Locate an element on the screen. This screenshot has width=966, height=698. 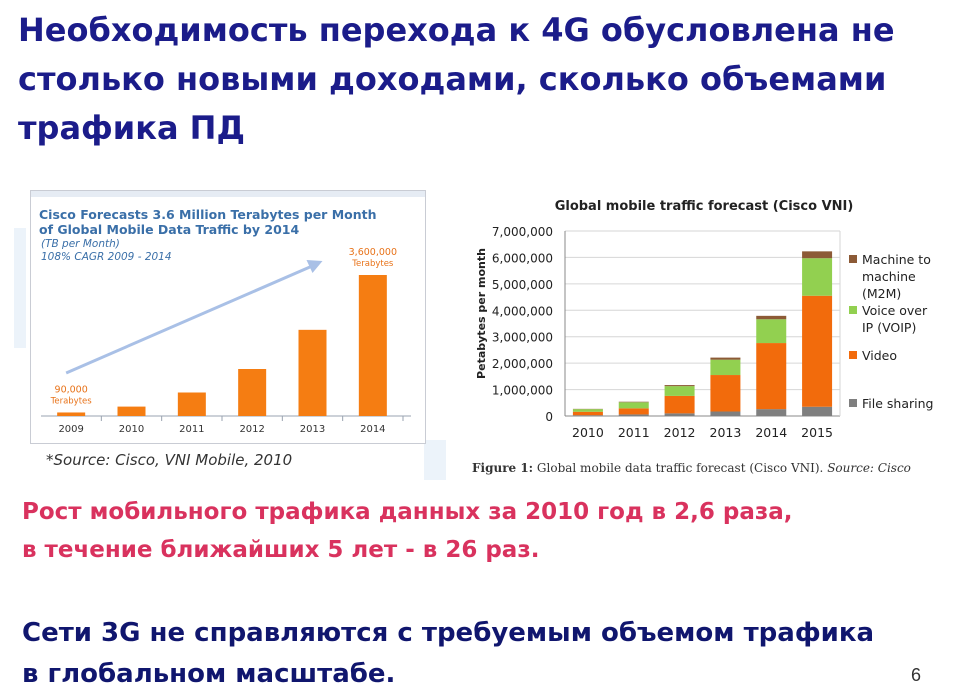
bar-2012 is located at coordinates (252, 392).